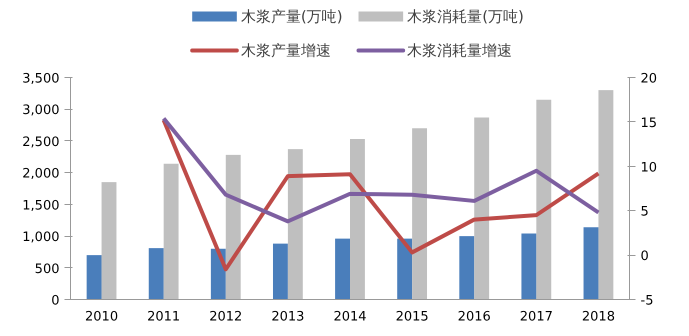 Image resolution: width=689 pixels, height=336 pixels. I want to click on y2-tick-label: 20, so click(649, 79).